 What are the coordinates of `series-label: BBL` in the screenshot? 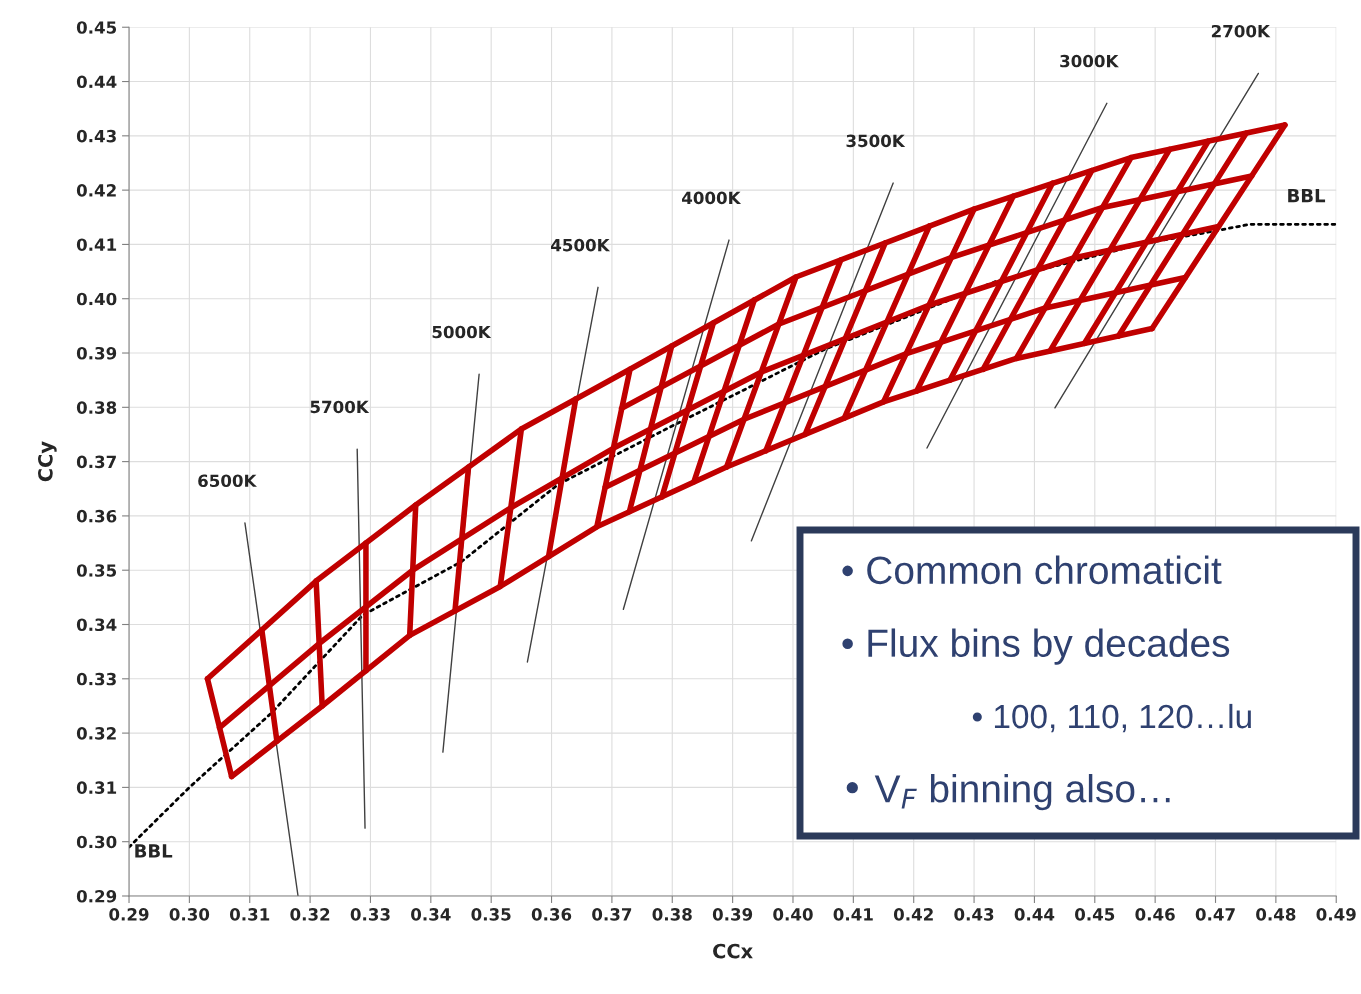 It's located at (154, 851).